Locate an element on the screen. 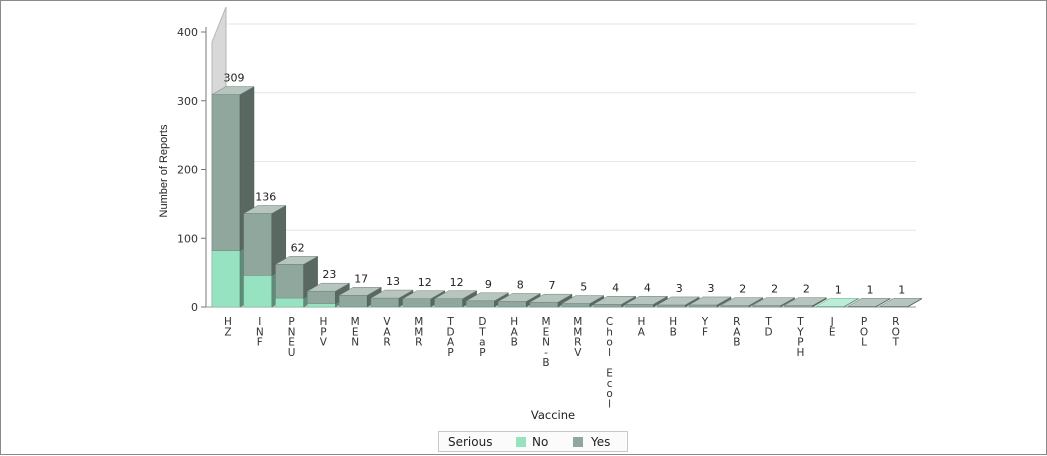 This screenshot has width=1047, height=456. bar-VAR-yes is located at coordinates (385, 302).